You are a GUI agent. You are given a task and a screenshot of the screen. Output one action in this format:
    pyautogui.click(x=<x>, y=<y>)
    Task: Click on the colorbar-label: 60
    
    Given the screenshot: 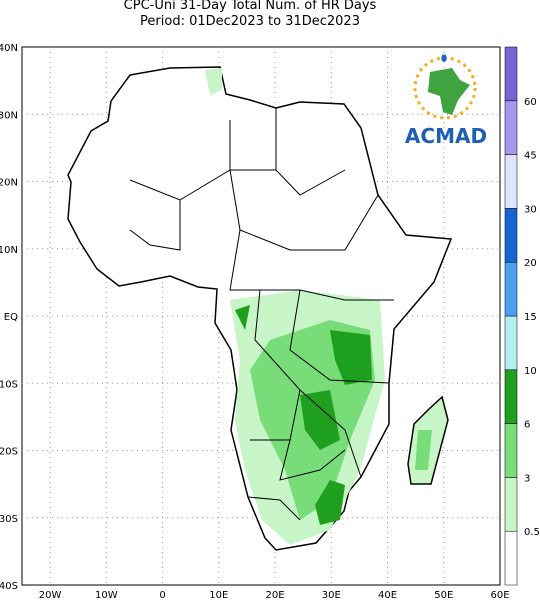 What is the action you would take?
    pyautogui.click(x=530, y=102)
    